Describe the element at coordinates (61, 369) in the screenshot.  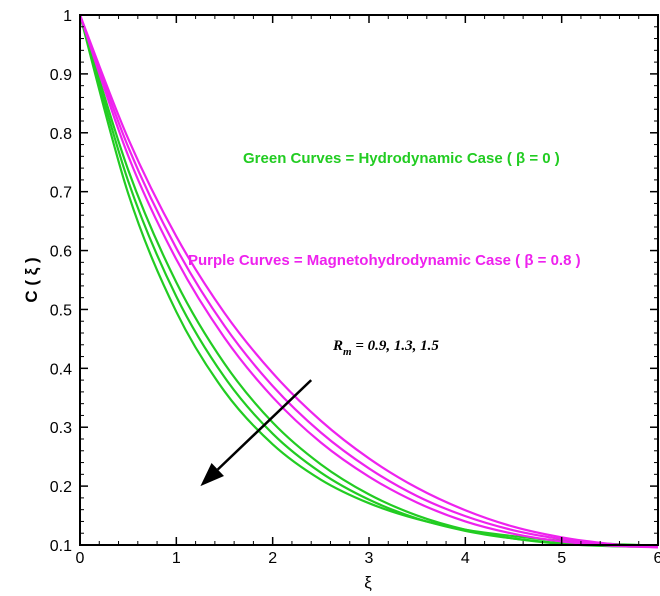
I see `y-tick-label: 0.4` at that location.